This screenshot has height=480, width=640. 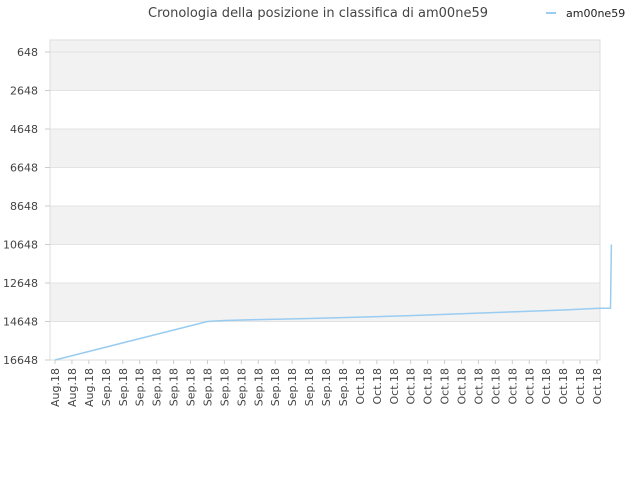 I want to click on legend: am00ne59, so click(x=585, y=13).